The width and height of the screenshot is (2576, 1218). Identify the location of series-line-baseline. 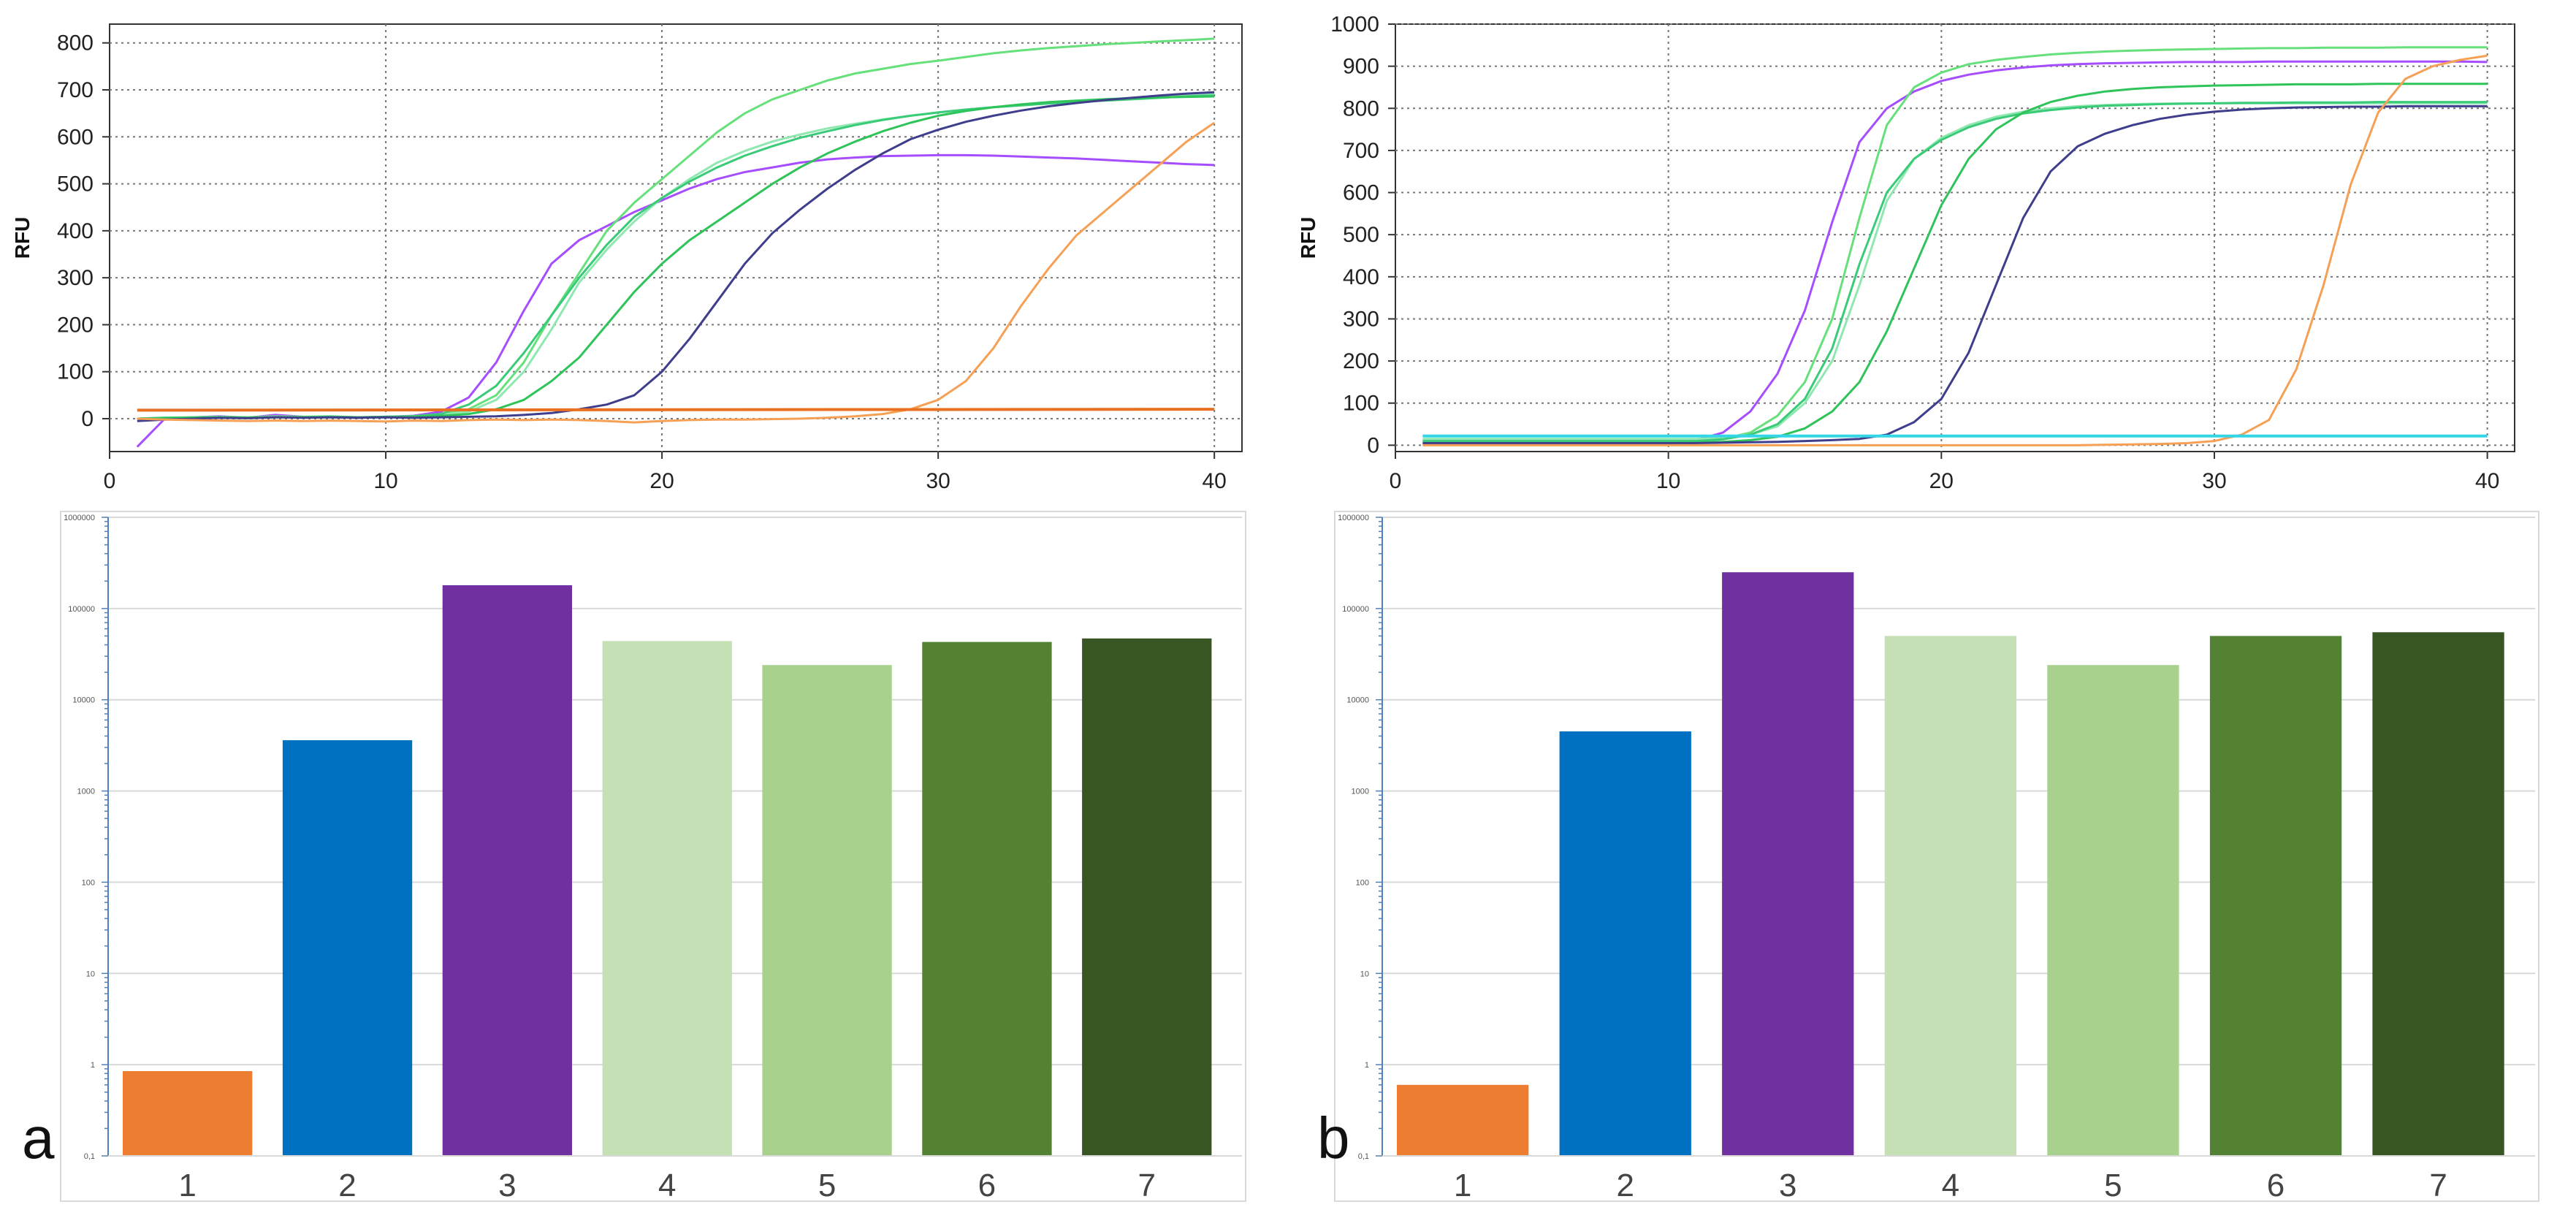
(676, 410).